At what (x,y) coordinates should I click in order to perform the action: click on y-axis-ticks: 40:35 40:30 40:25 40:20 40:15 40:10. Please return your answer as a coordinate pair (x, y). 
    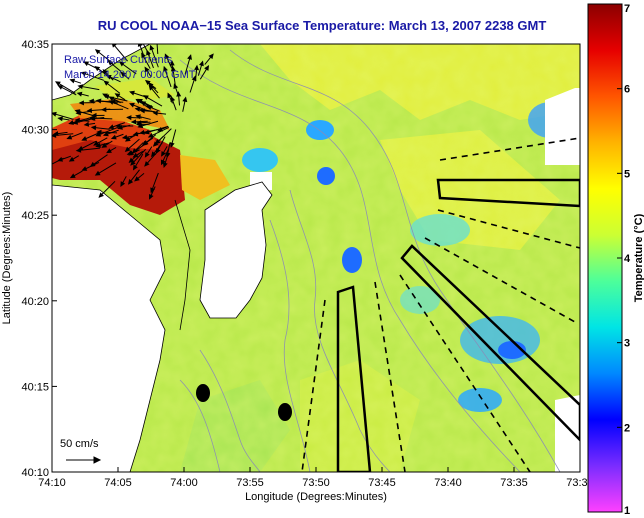
    Looking at the image, I should click on (39, 259).